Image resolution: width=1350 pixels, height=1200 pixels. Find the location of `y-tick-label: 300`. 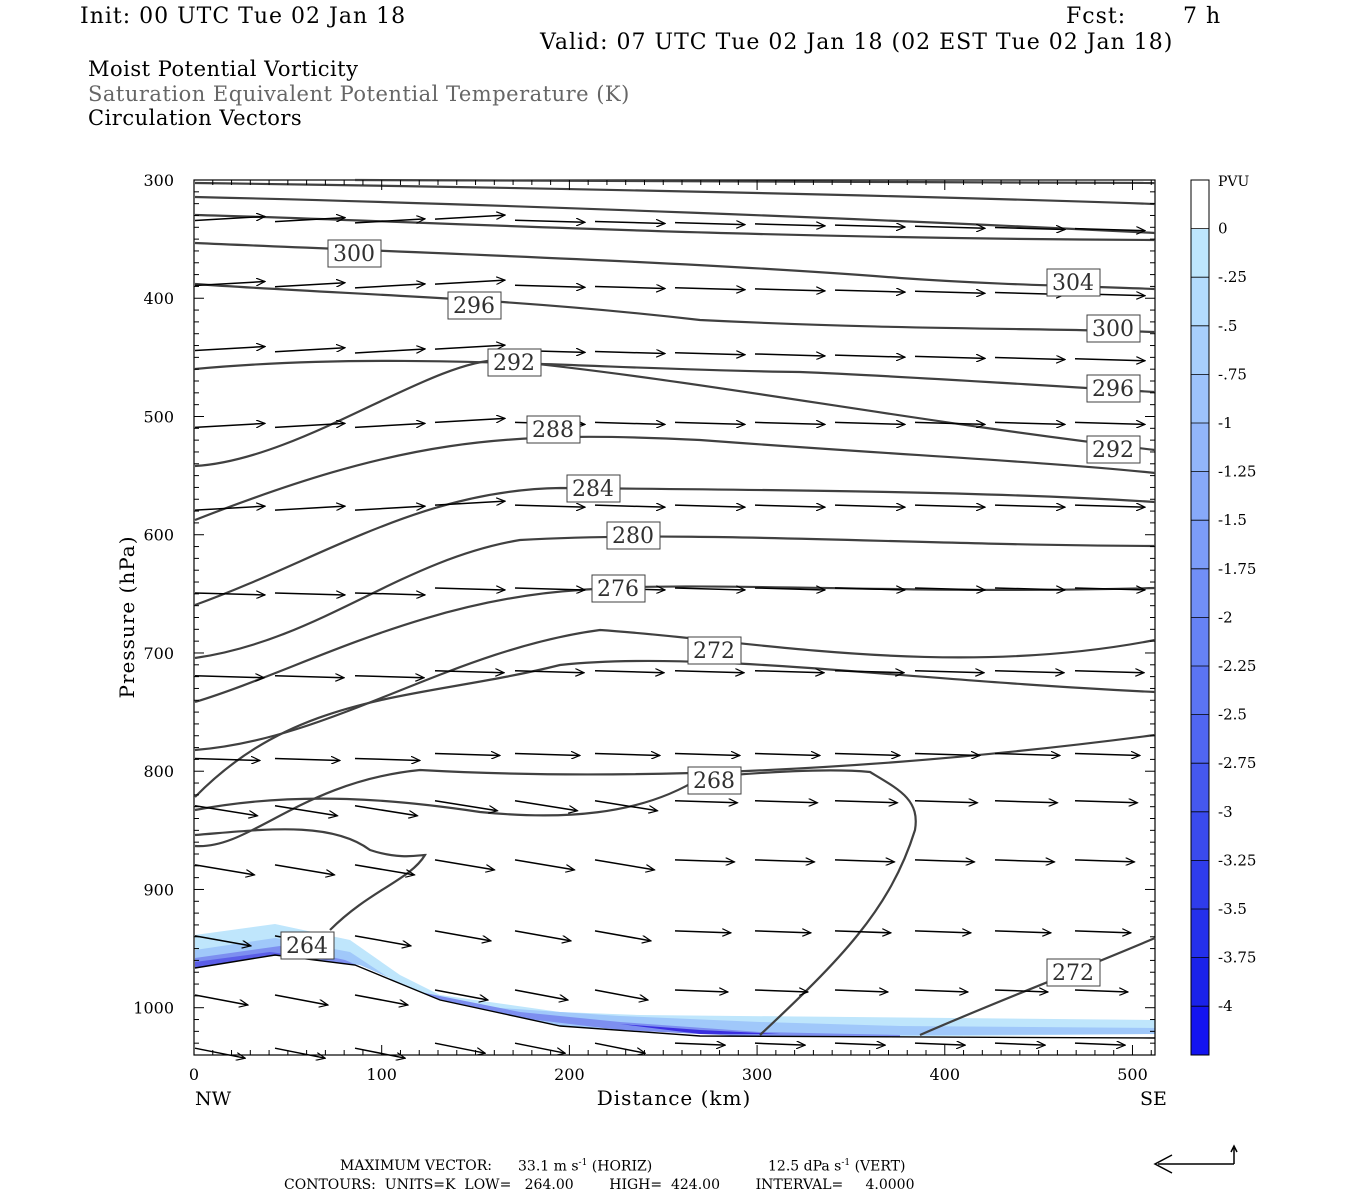

y-tick-label: 300 is located at coordinates (158, 180).